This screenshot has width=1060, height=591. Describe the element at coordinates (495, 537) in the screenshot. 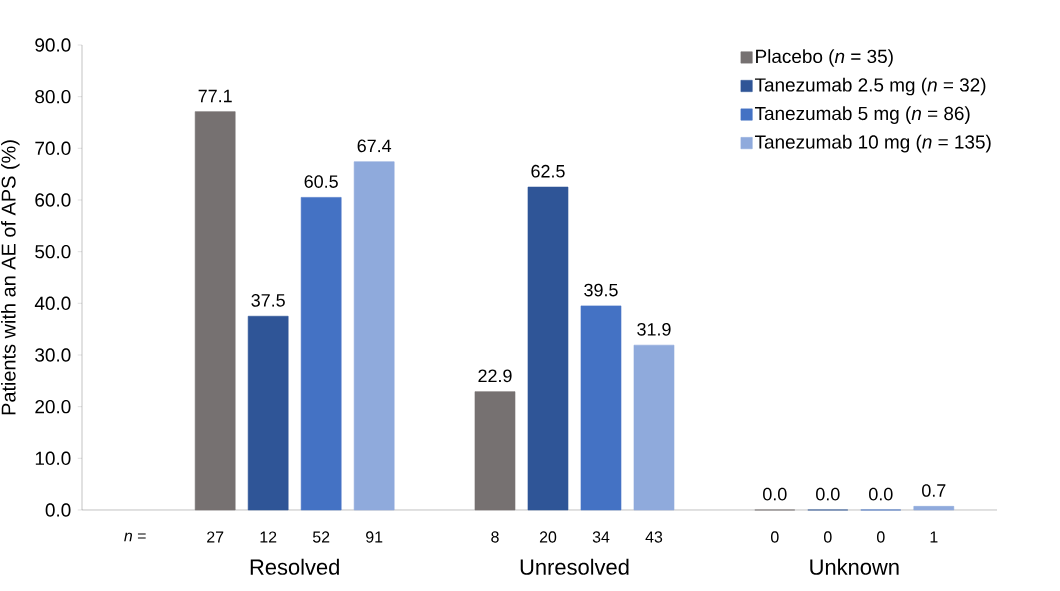

I see `text: 8` at that location.